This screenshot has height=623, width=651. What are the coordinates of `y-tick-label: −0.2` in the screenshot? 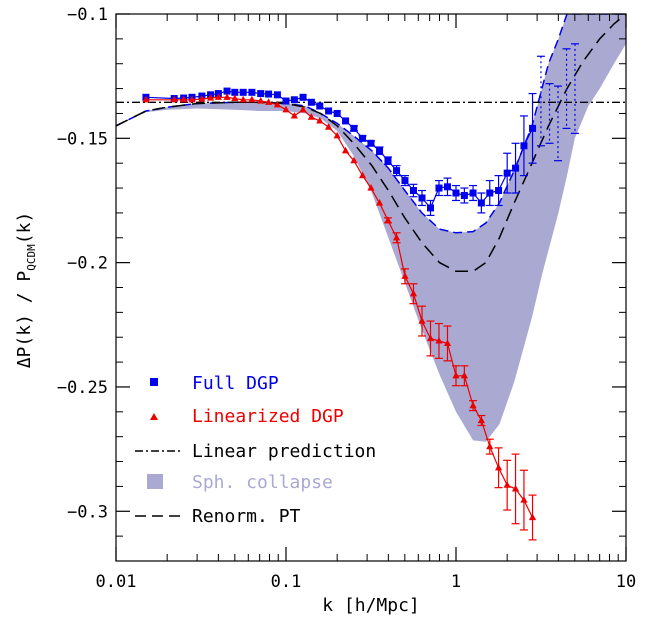 It's located at (87, 264).